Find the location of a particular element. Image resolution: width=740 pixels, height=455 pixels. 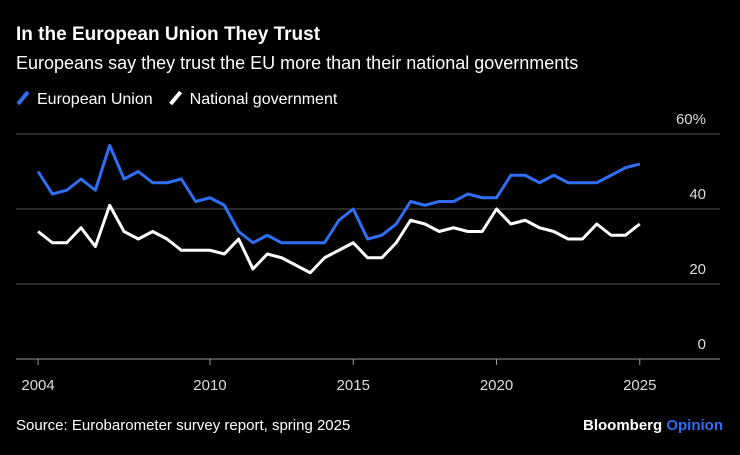

x-tick-label: 2020 is located at coordinates (496, 385).